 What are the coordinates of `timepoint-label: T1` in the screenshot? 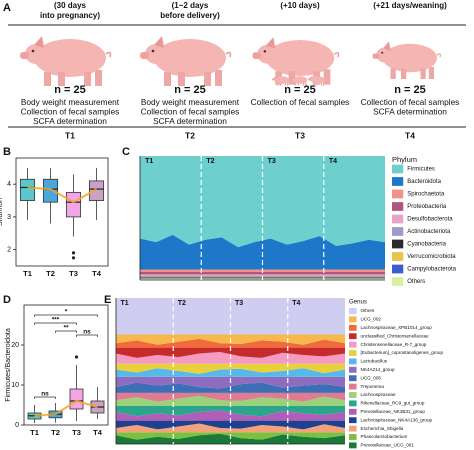 It's located at (70, 135).